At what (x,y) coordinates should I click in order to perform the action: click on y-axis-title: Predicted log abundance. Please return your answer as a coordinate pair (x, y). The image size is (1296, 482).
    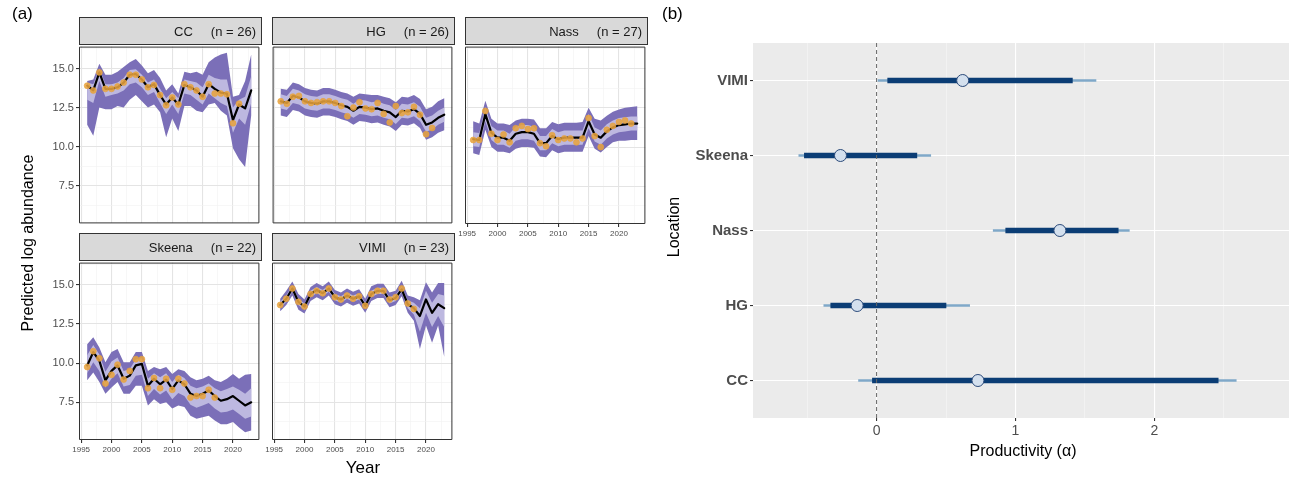
    Looking at the image, I should click on (28, 243).